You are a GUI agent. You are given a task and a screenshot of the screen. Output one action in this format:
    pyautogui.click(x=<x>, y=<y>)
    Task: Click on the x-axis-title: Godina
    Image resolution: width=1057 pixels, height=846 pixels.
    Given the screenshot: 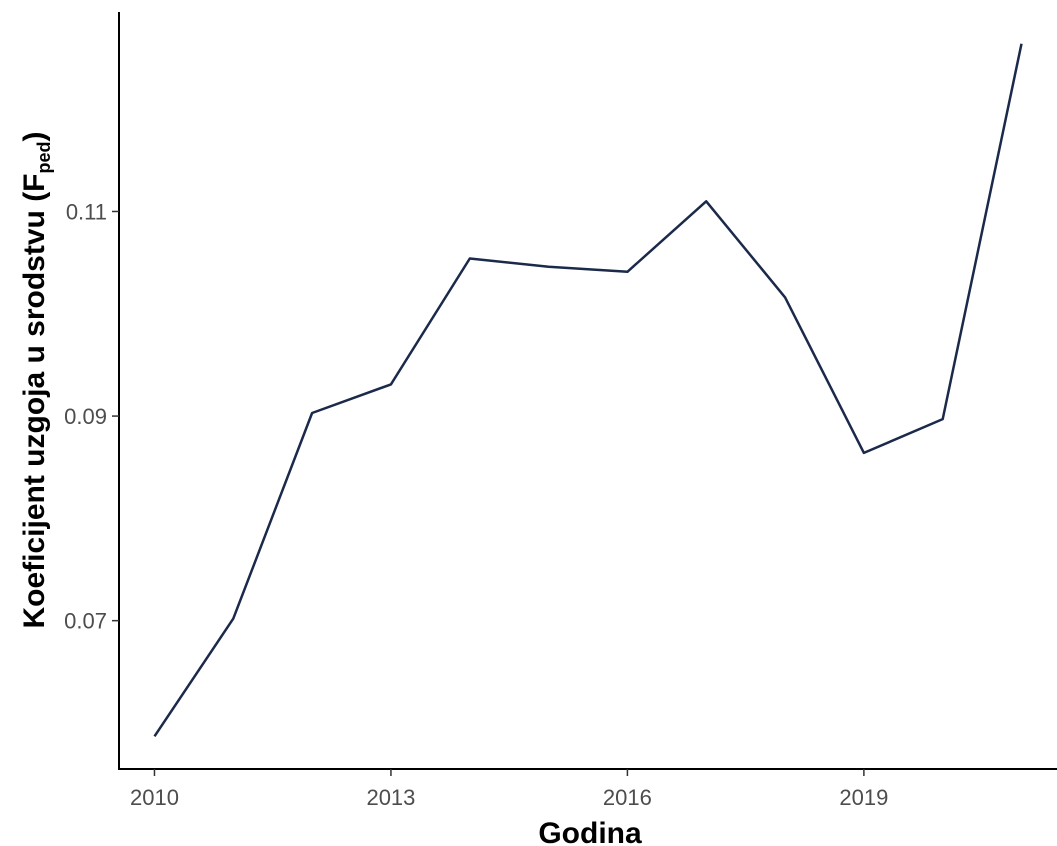 What is the action you would take?
    pyautogui.click(x=590, y=831)
    